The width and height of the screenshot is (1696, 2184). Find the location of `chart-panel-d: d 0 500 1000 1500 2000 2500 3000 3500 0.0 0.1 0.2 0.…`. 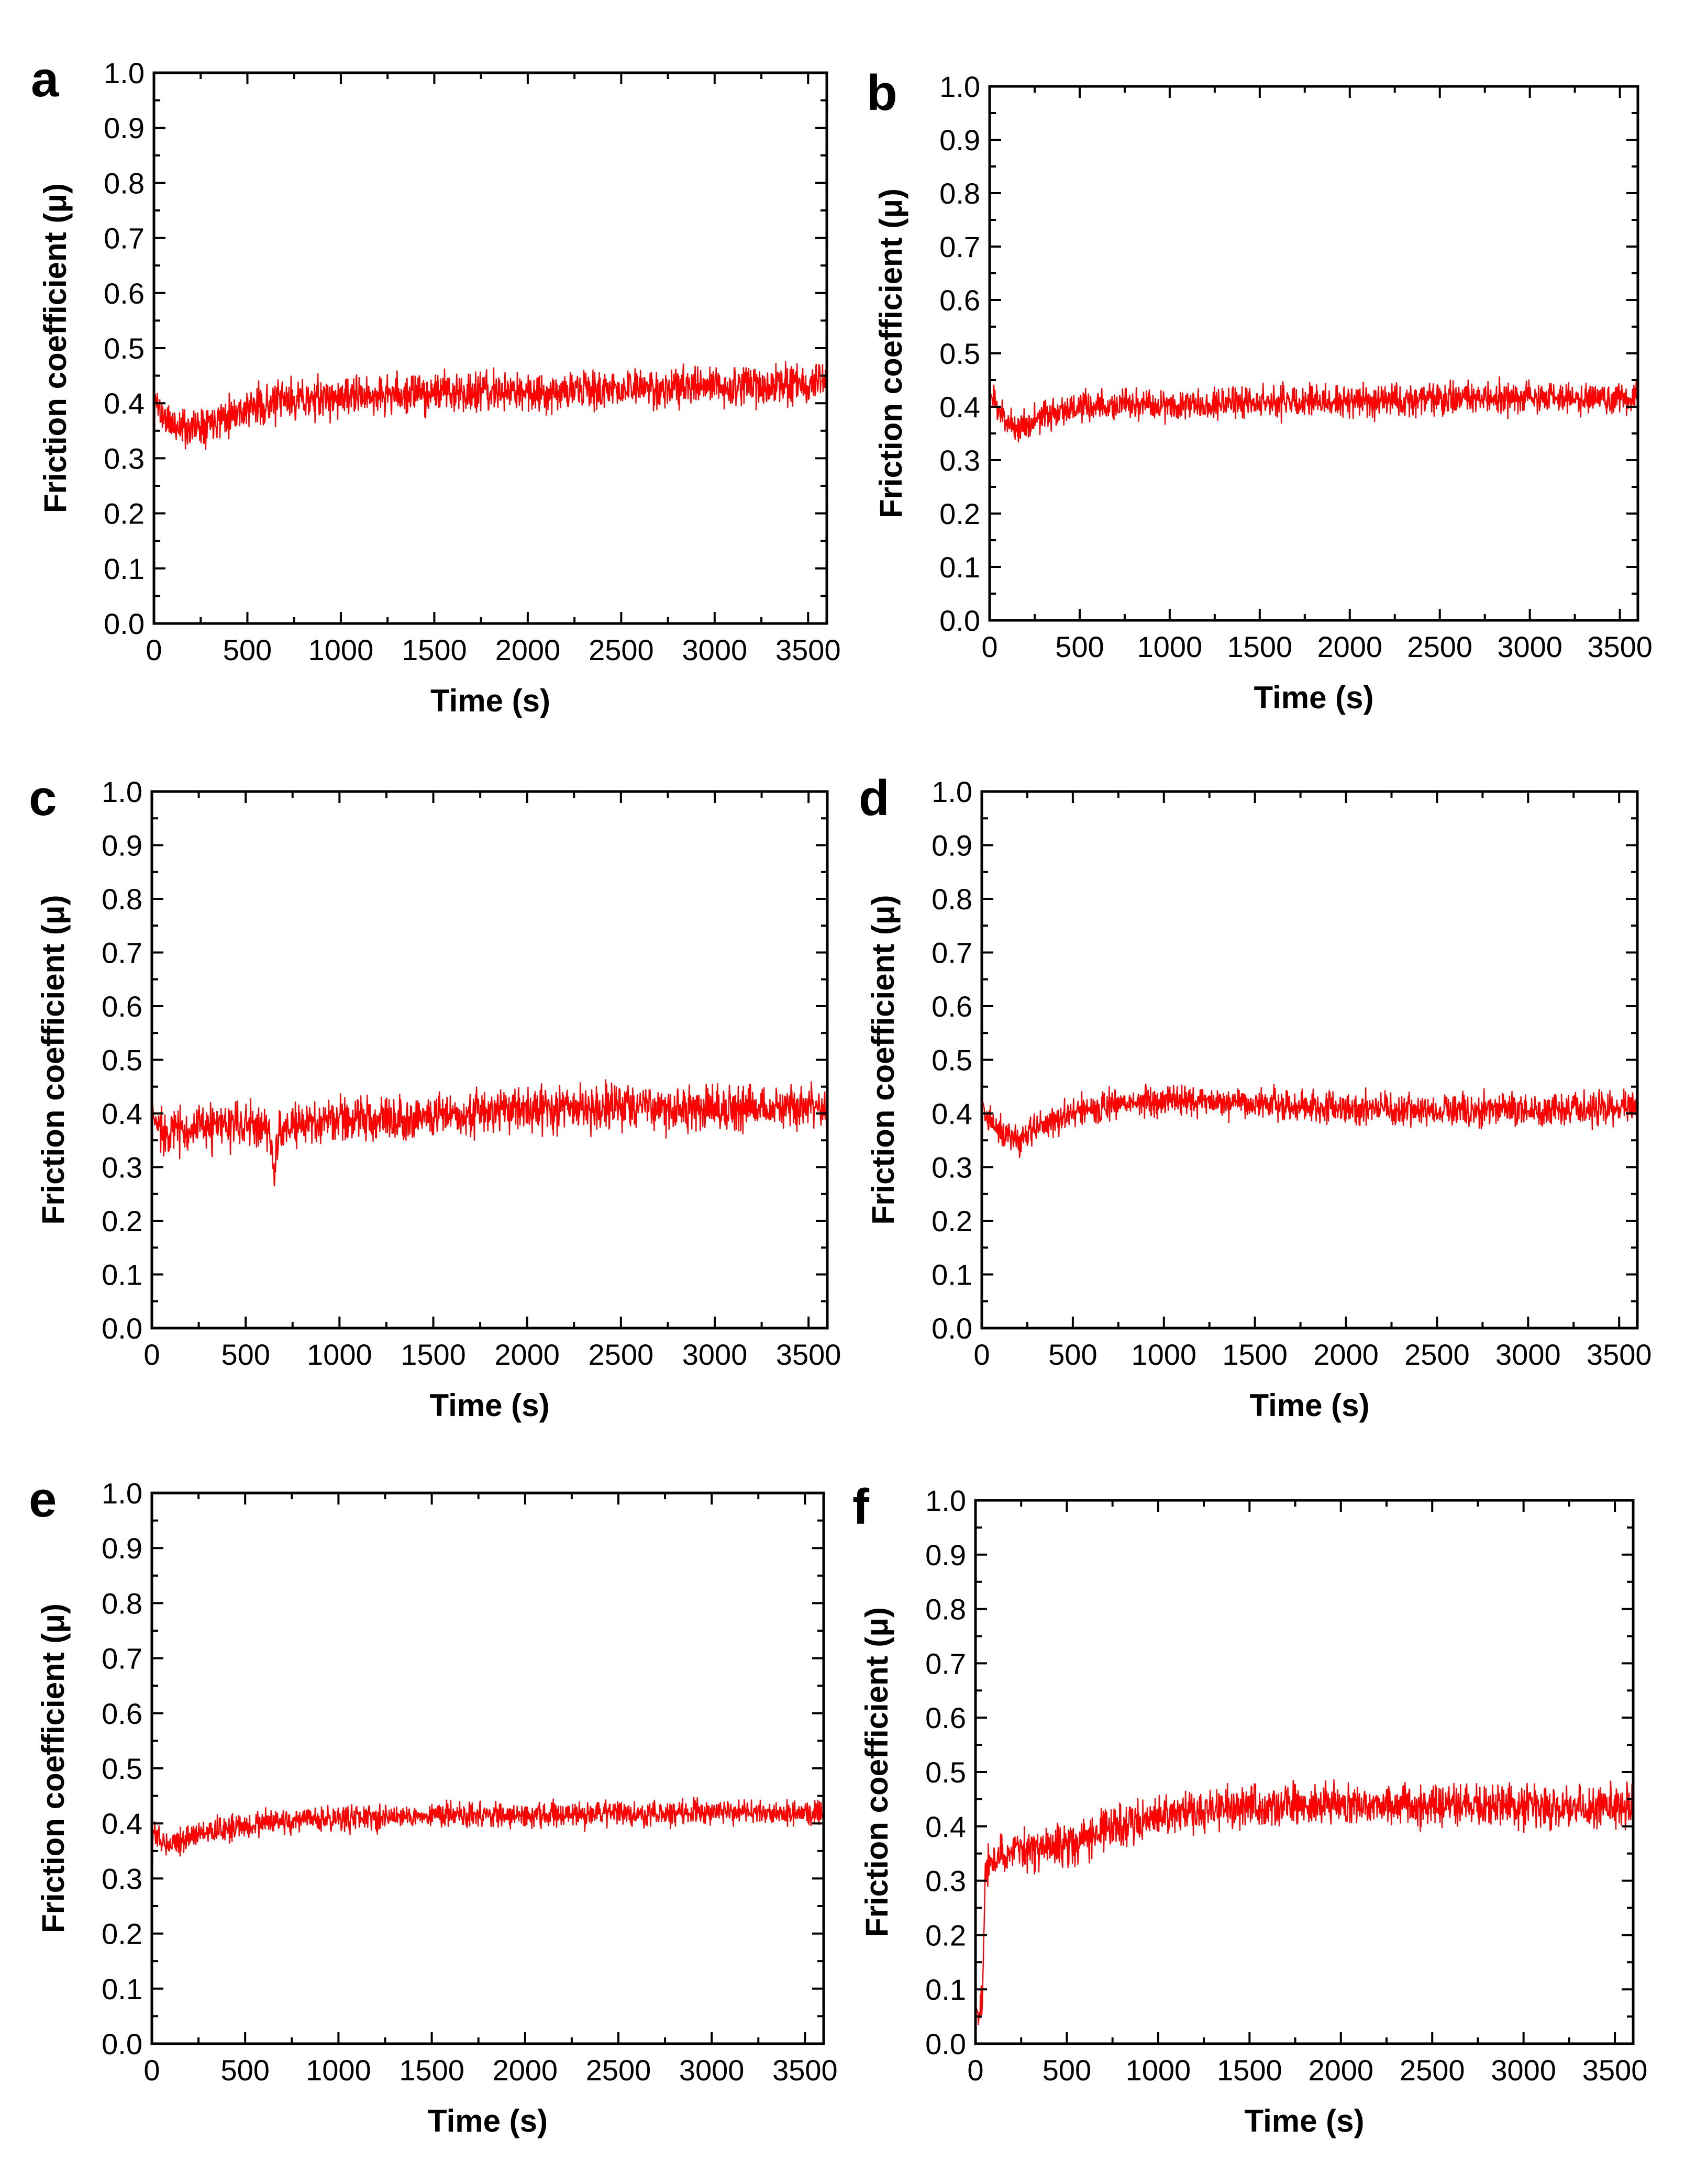

chart-panel-d: d 0 500 1000 1500 2000 2500 3000 3500 0.0 0.1 0.2 0.… is located at coordinates (1255, 1096).